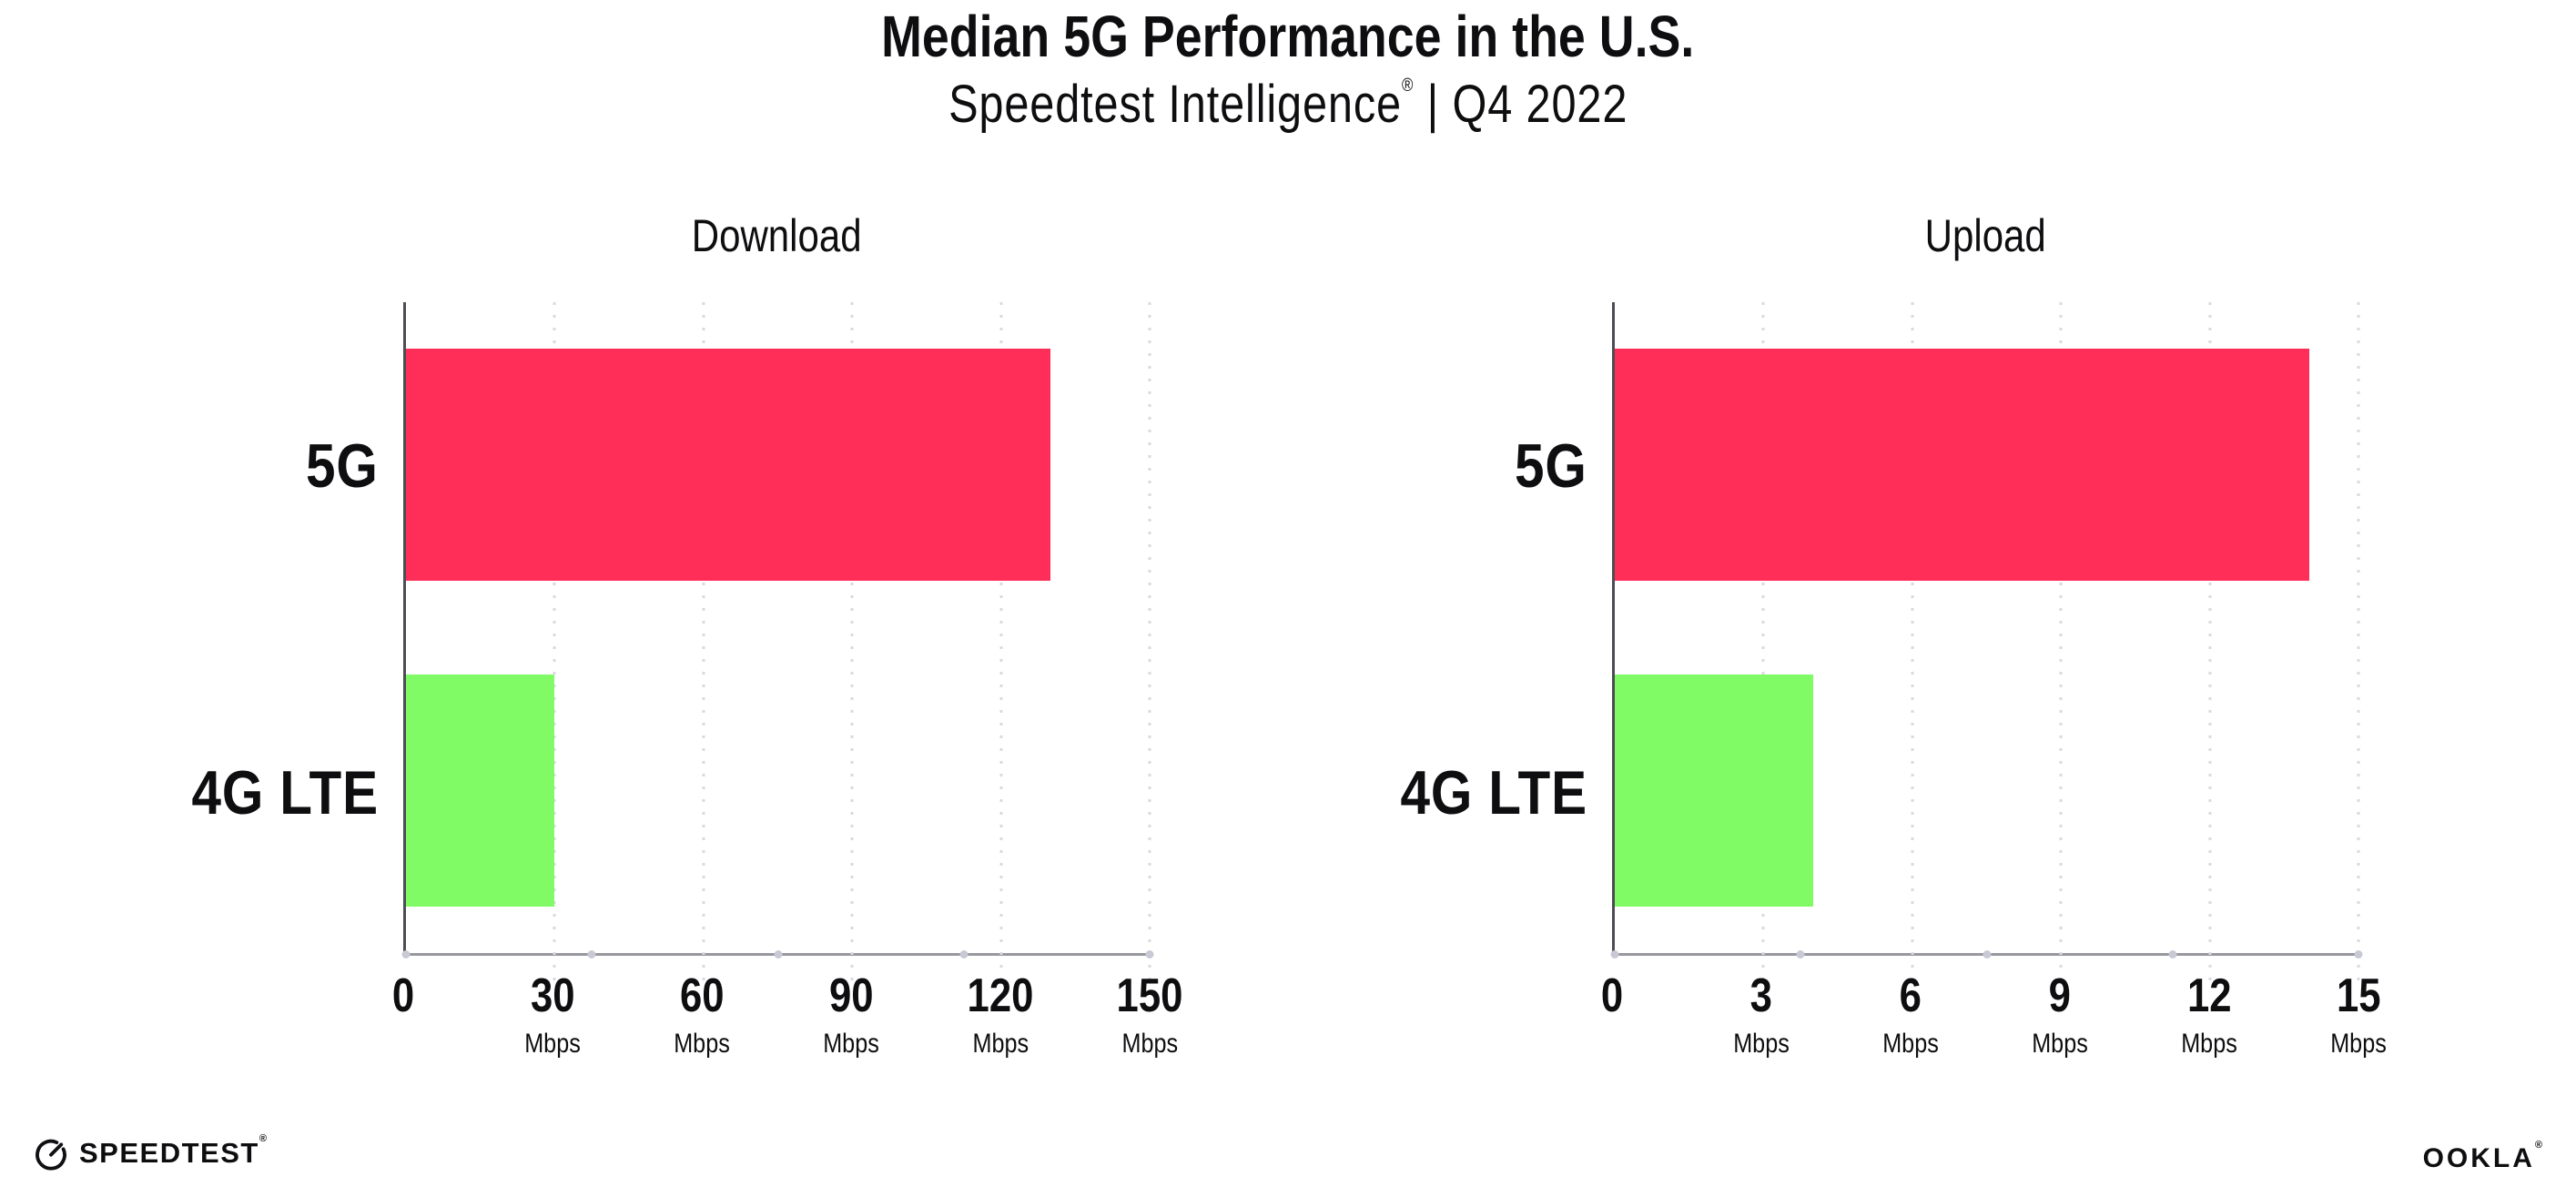 This screenshot has width=2576, height=1197. What do you see at coordinates (50, 1155) in the screenshot?
I see `speedometer-gauge-icon` at bounding box center [50, 1155].